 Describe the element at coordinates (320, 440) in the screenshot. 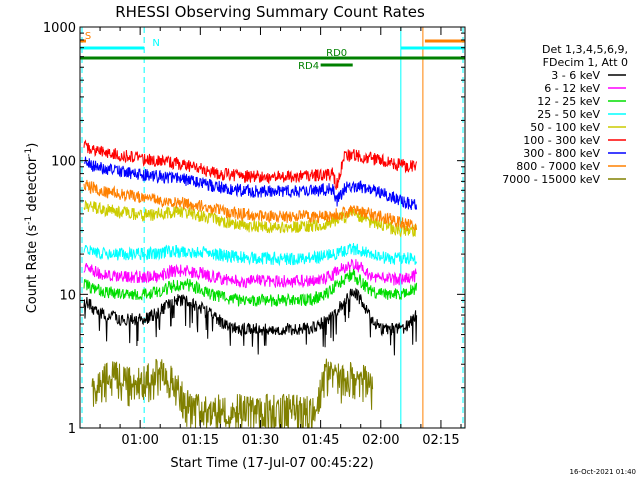

I see `x-tick-label-3: 01:45` at that location.